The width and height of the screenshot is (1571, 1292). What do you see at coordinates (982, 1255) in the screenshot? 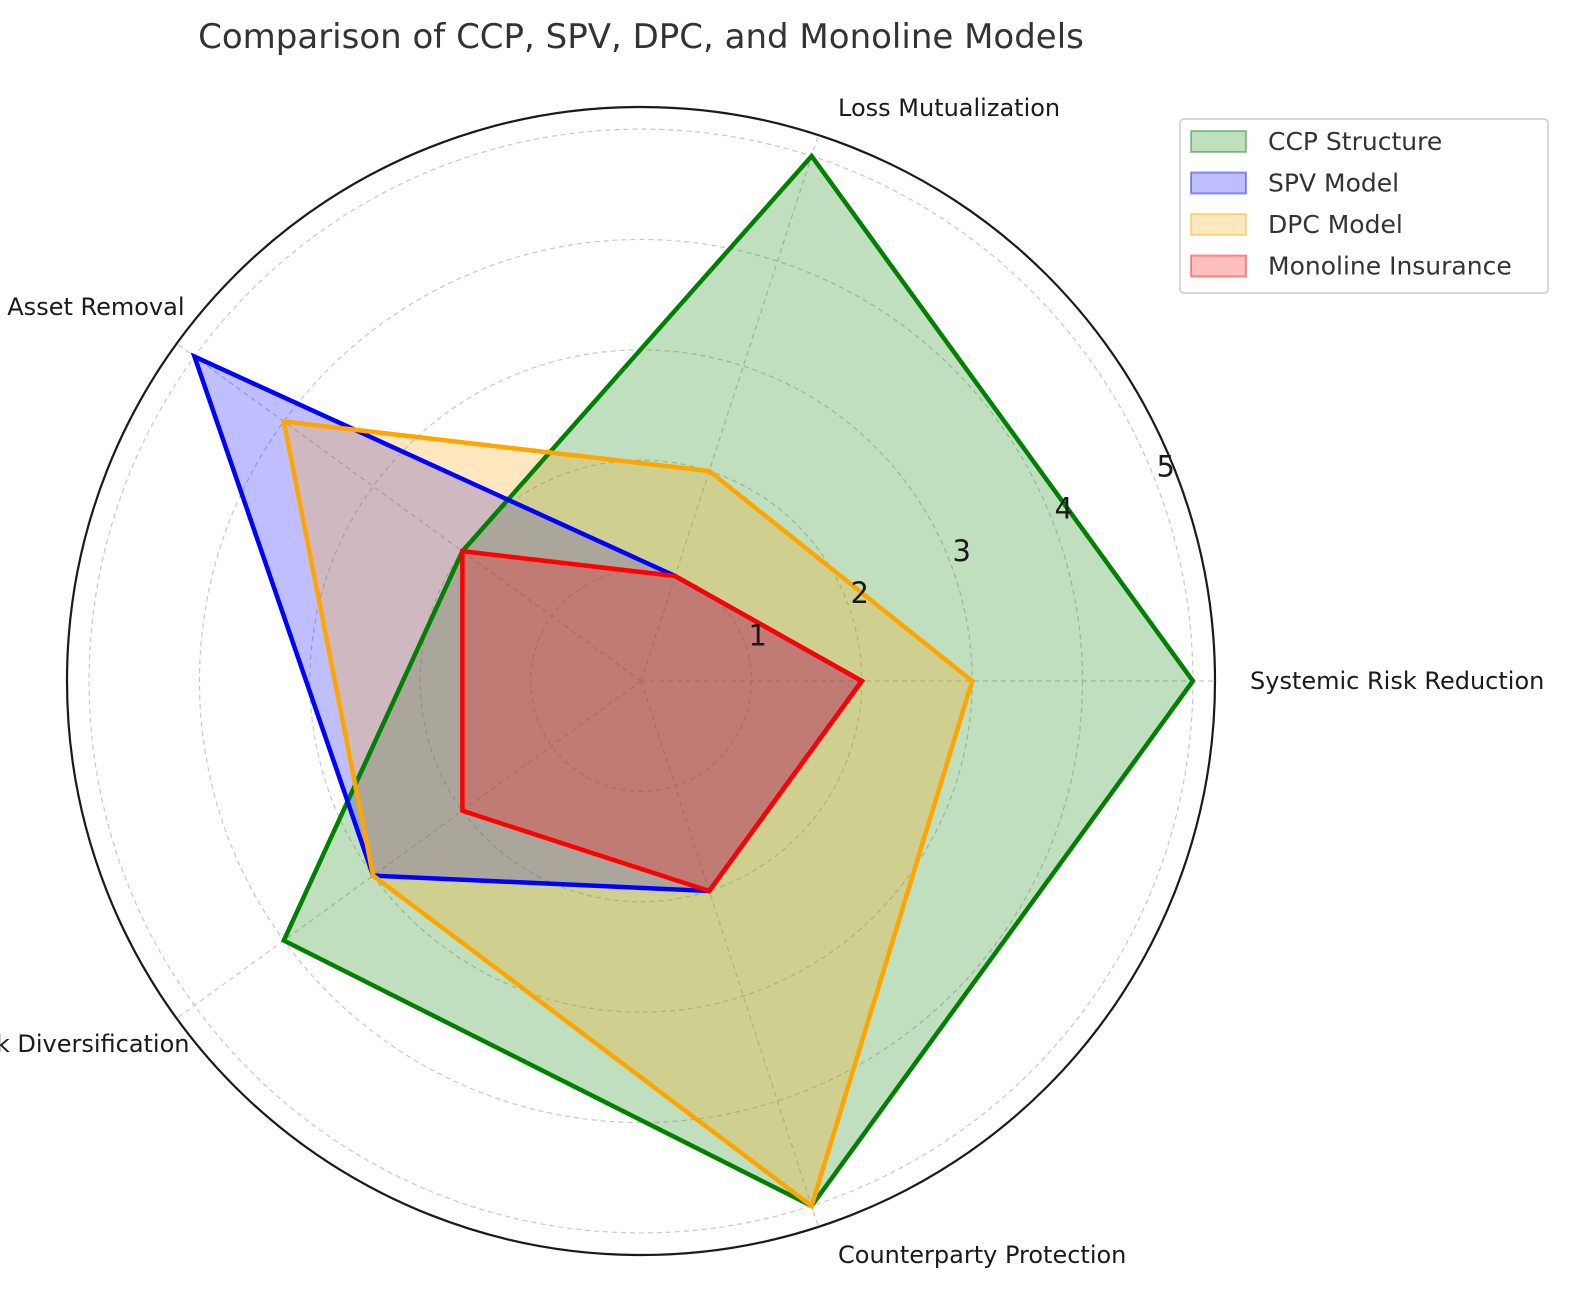
I see `axis-label-counterparty-protection: Counterparty Protection` at bounding box center [982, 1255].